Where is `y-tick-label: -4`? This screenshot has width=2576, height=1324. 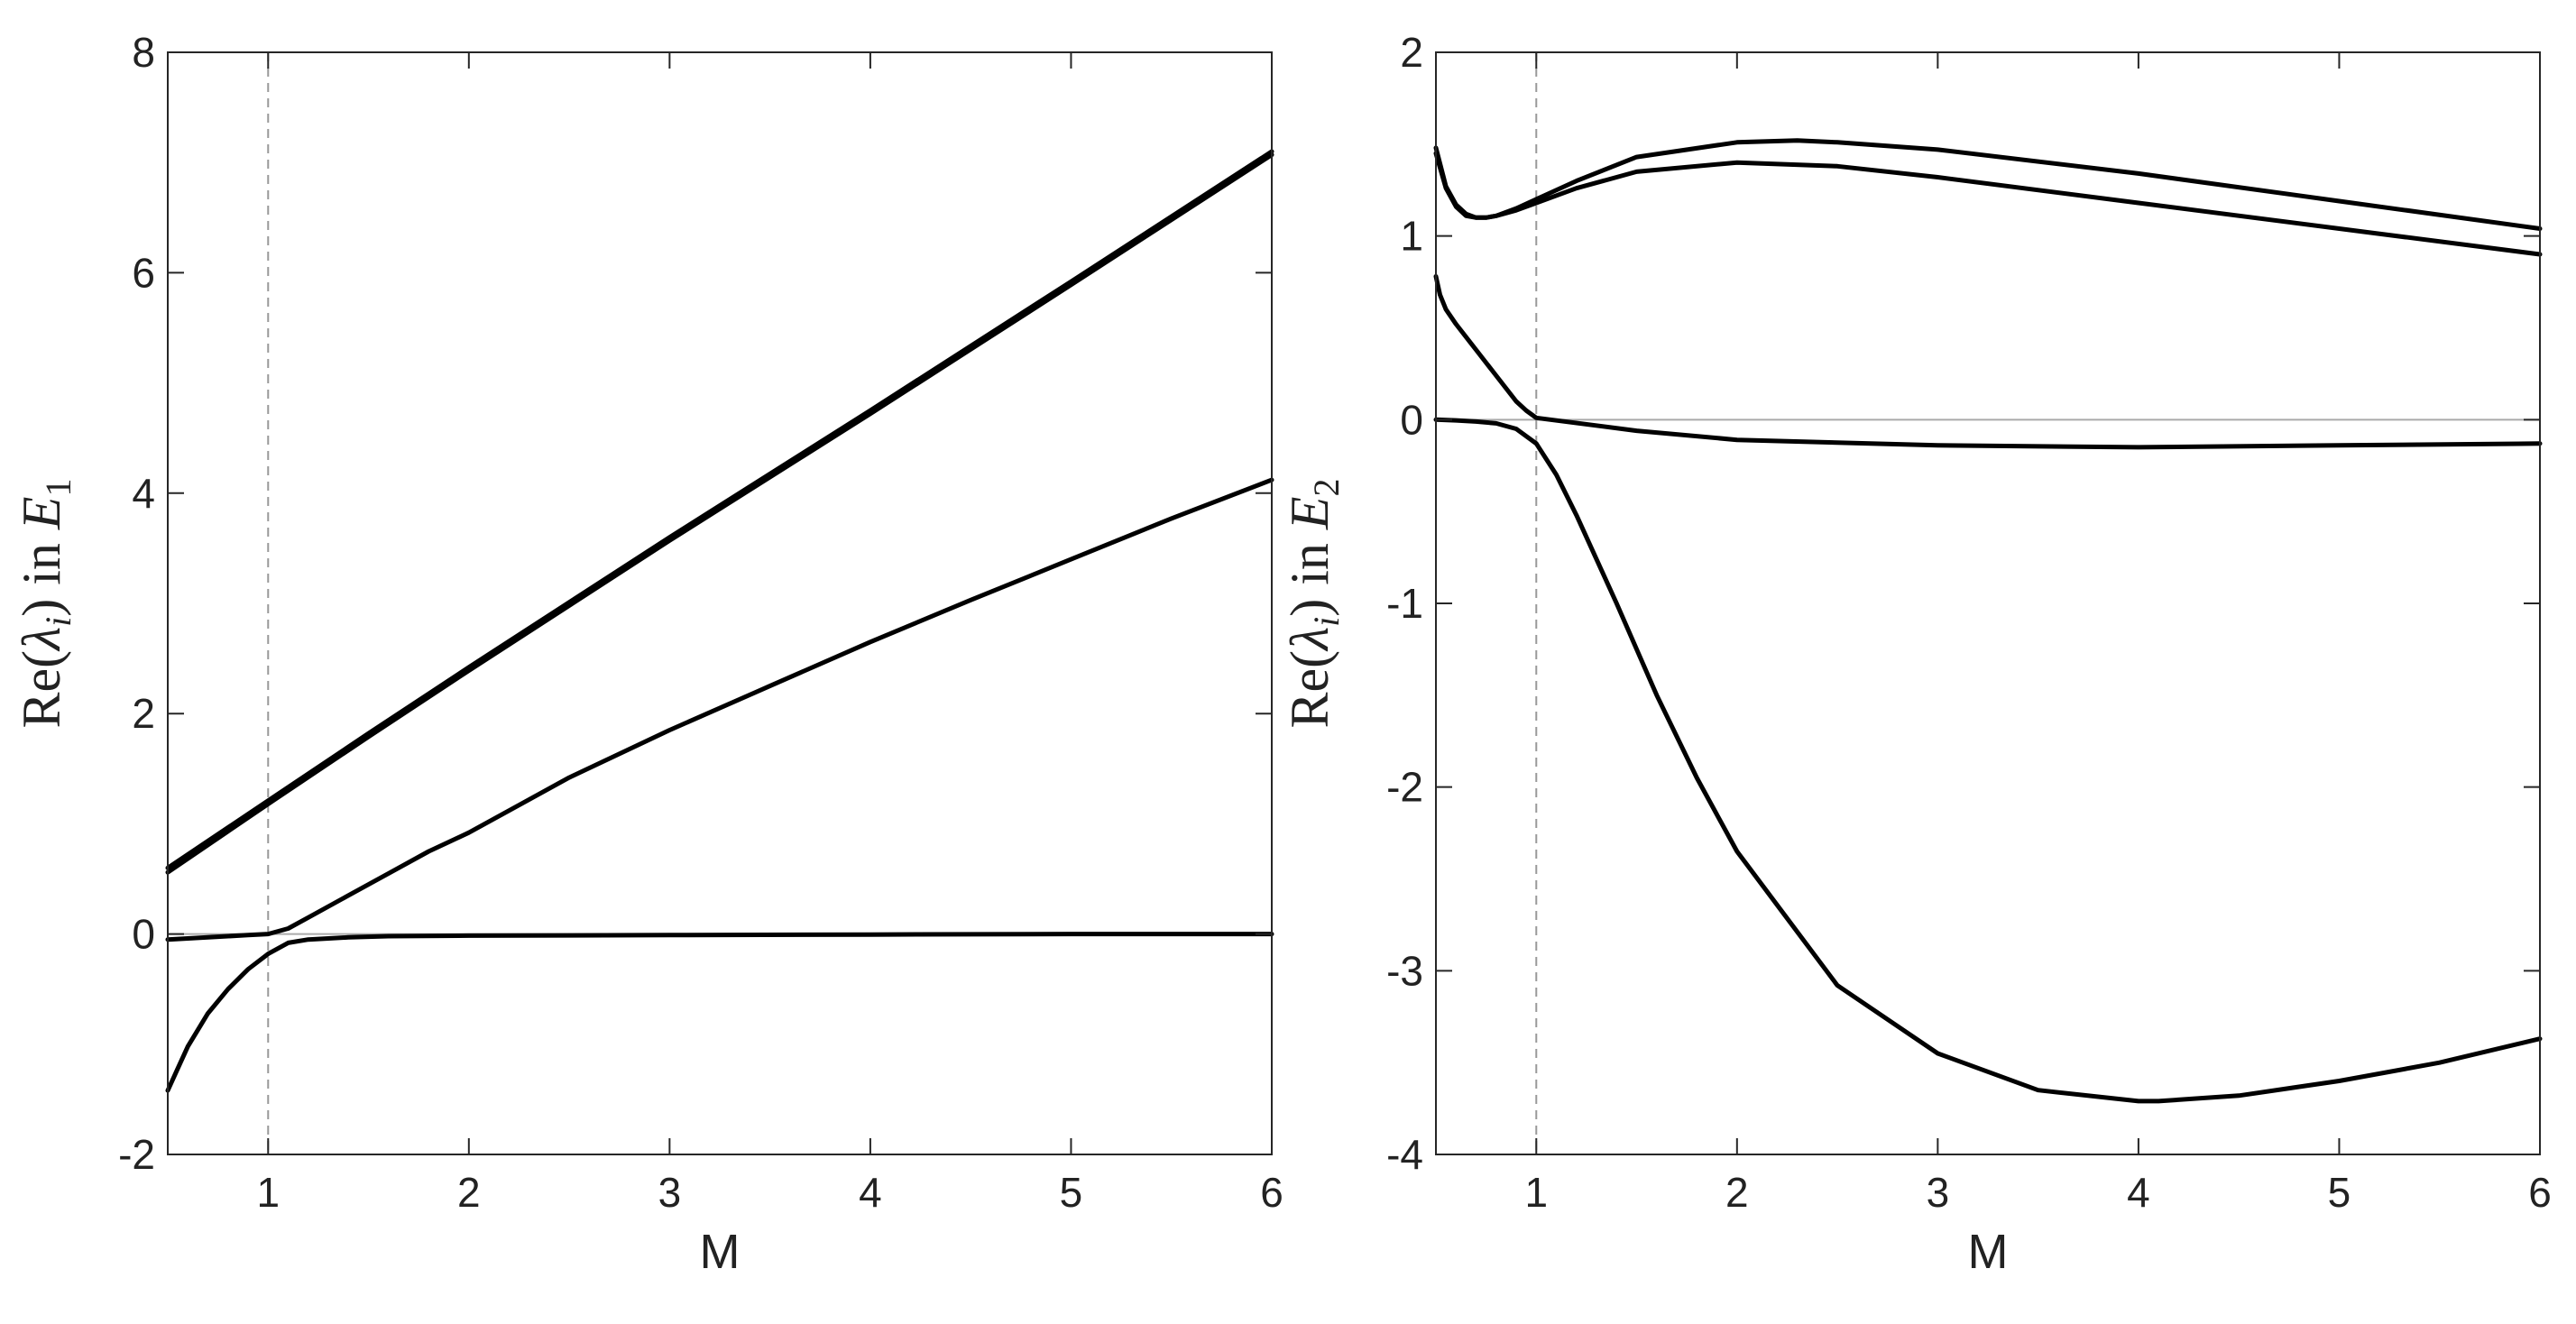 y-tick-label: -4 is located at coordinates (1405, 1154).